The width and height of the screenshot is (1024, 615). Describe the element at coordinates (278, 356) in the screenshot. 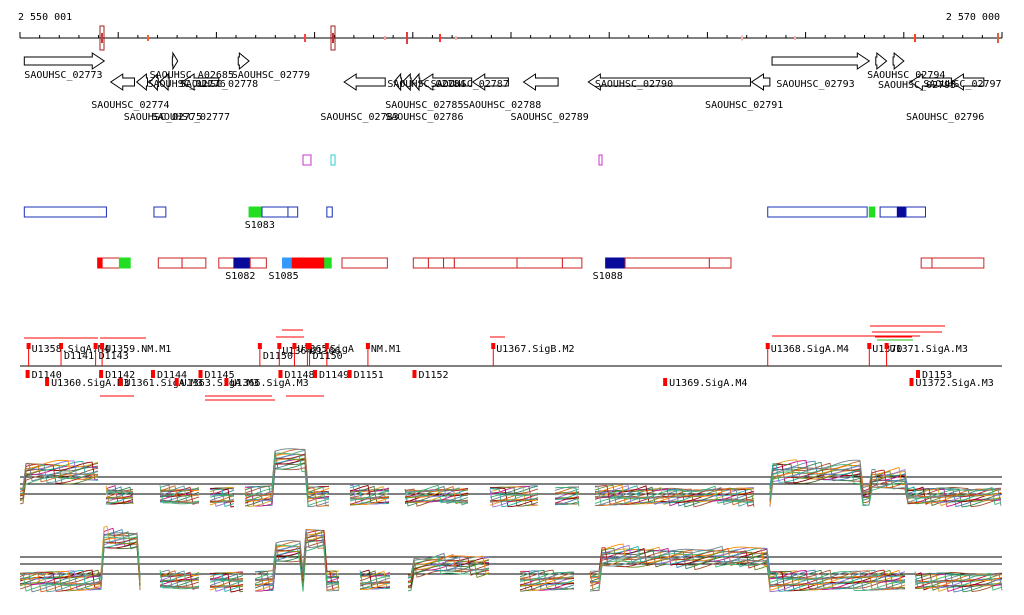

I see `promoter-label: D1150` at that location.